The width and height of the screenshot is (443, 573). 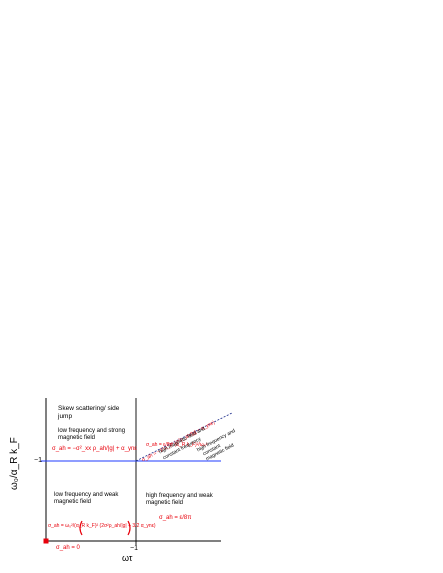 I want to click on bottom-right-formula: σ_ah = ε/8π, so click(x=175, y=518).